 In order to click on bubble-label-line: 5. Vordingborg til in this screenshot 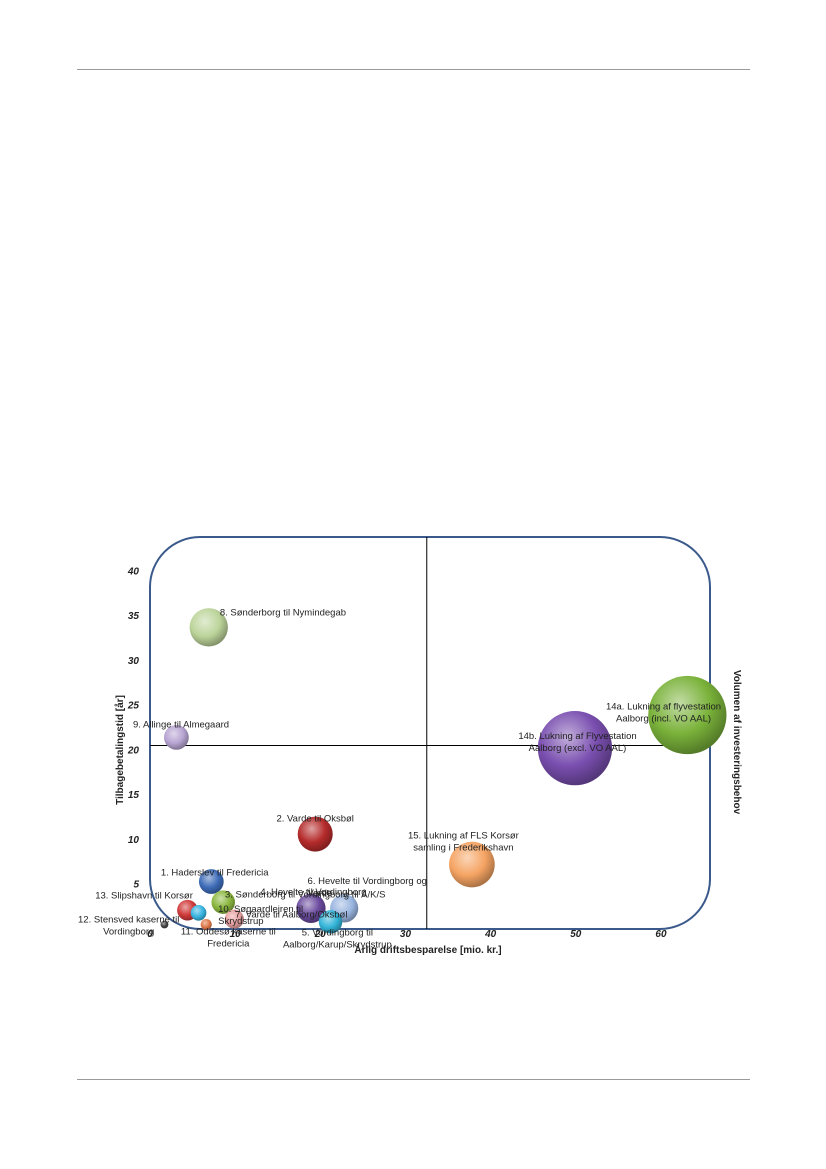, I will do `click(337, 932)`.